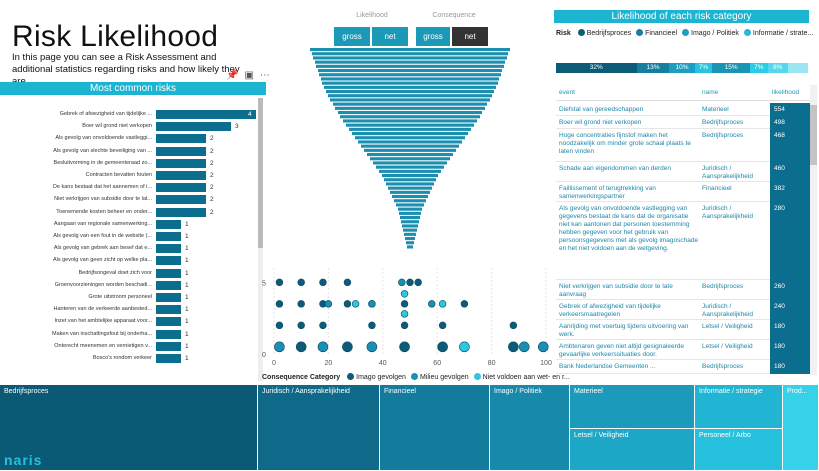 The image size is (819, 471). I want to click on consequence-gross-button: gross, so click(433, 36).